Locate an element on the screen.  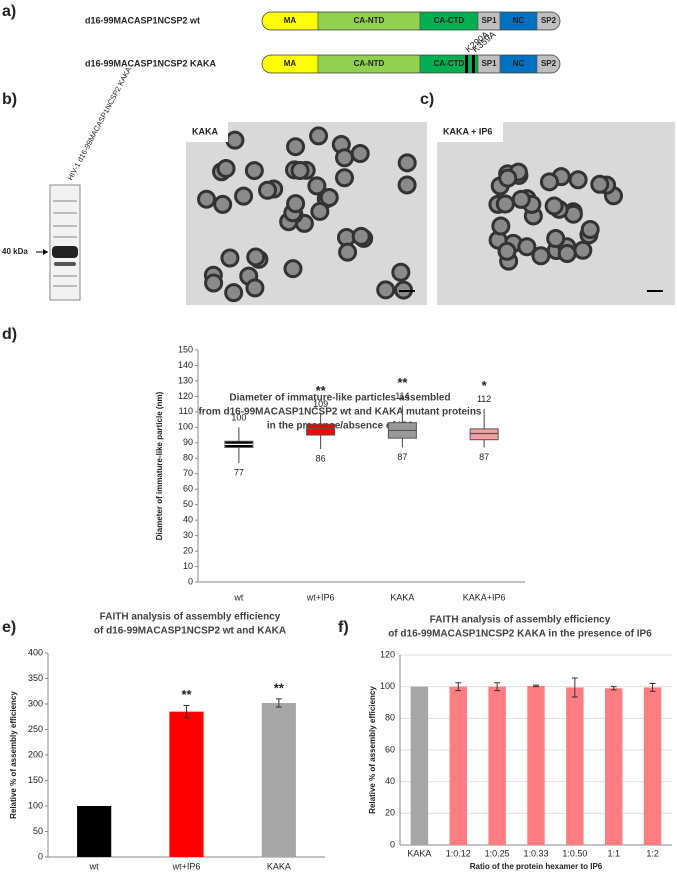
panel-label: a) is located at coordinates (9, 11).